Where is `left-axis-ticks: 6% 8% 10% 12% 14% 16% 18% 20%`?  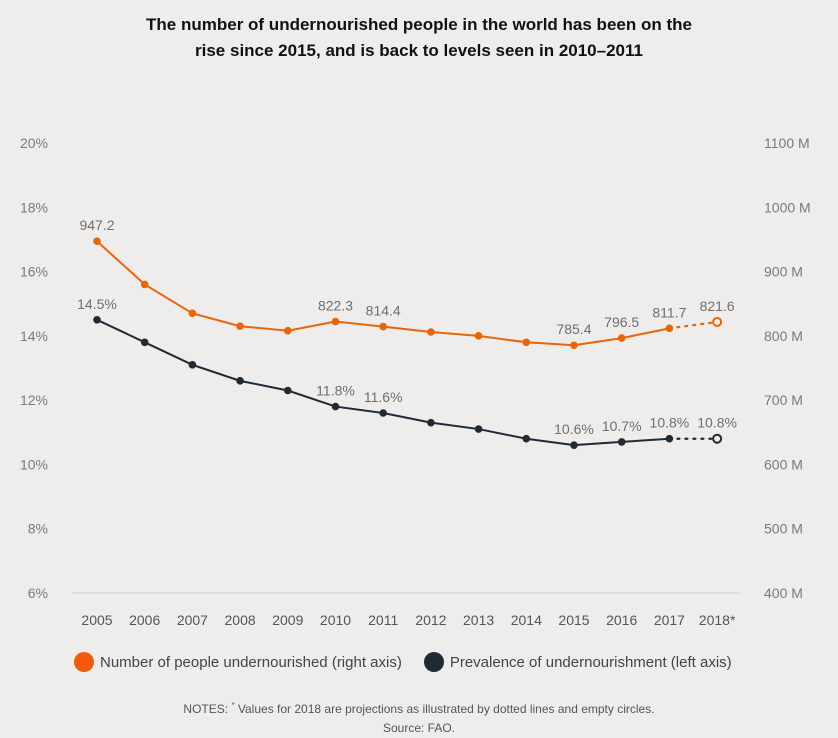 left-axis-ticks: 6% 8% 10% 12% 14% 16% 18% 20% is located at coordinates (34, 368).